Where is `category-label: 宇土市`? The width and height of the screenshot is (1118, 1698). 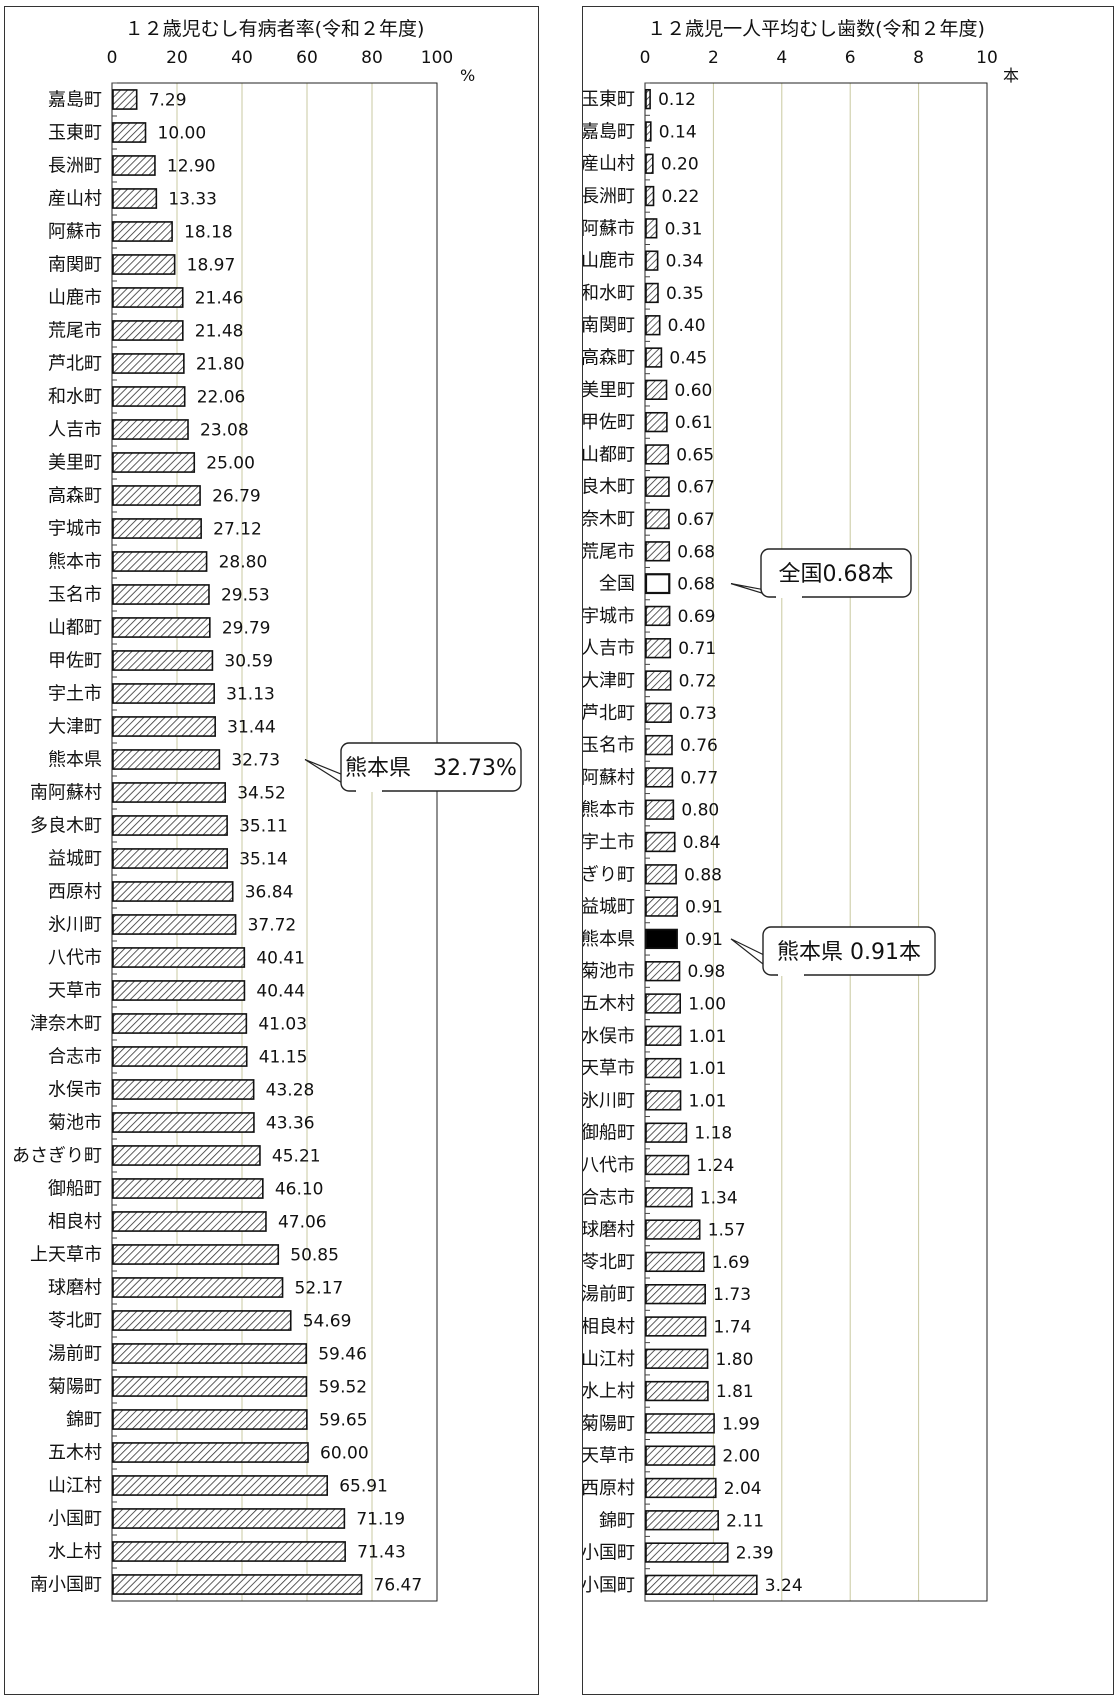 category-label: 宇土市 is located at coordinates (609, 842).